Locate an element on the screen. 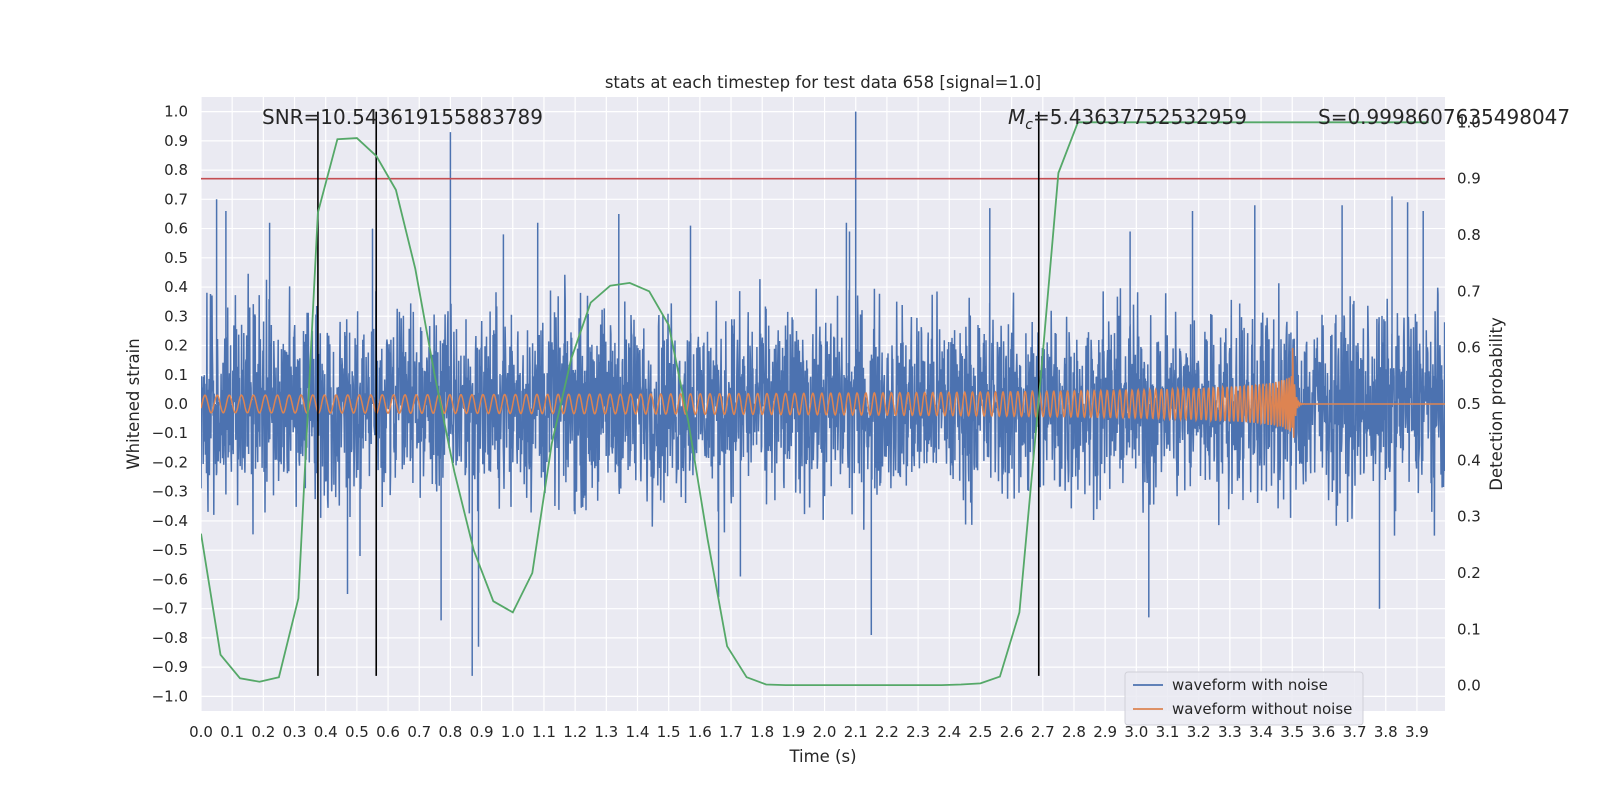 Image resolution: width=1600 pixels, height=800 pixels. x-tick-label: 3.3 is located at coordinates (1230, 732).